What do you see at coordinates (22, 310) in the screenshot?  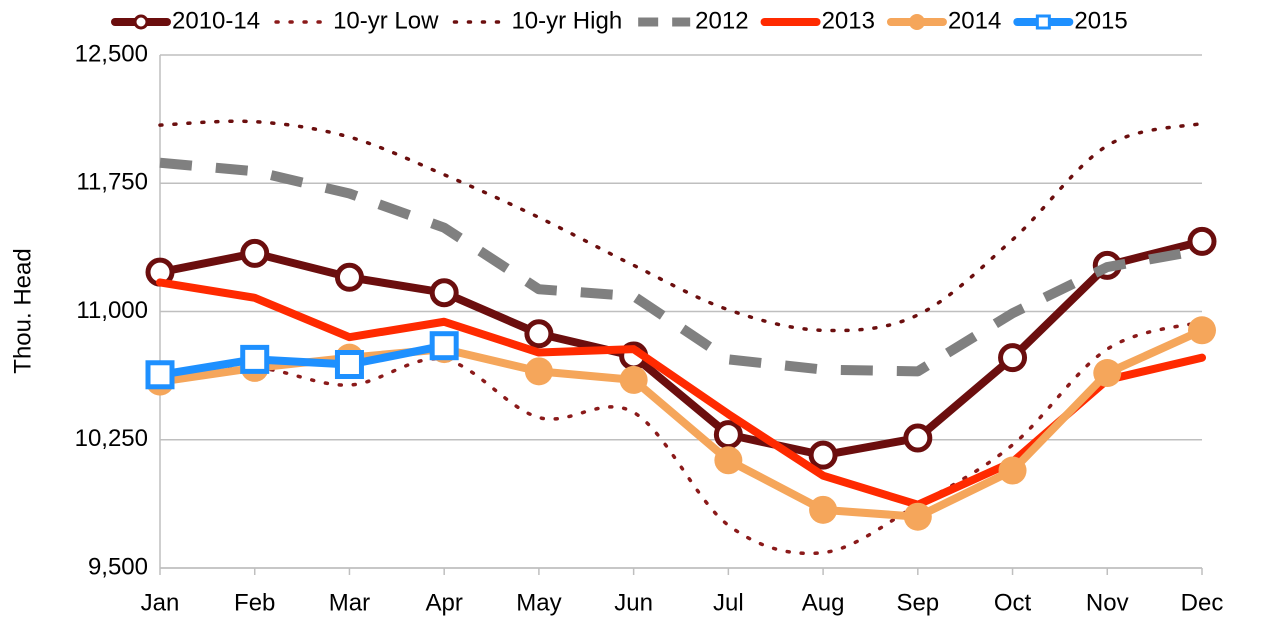 I see `y-axis-label: Thou. Head` at bounding box center [22, 310].